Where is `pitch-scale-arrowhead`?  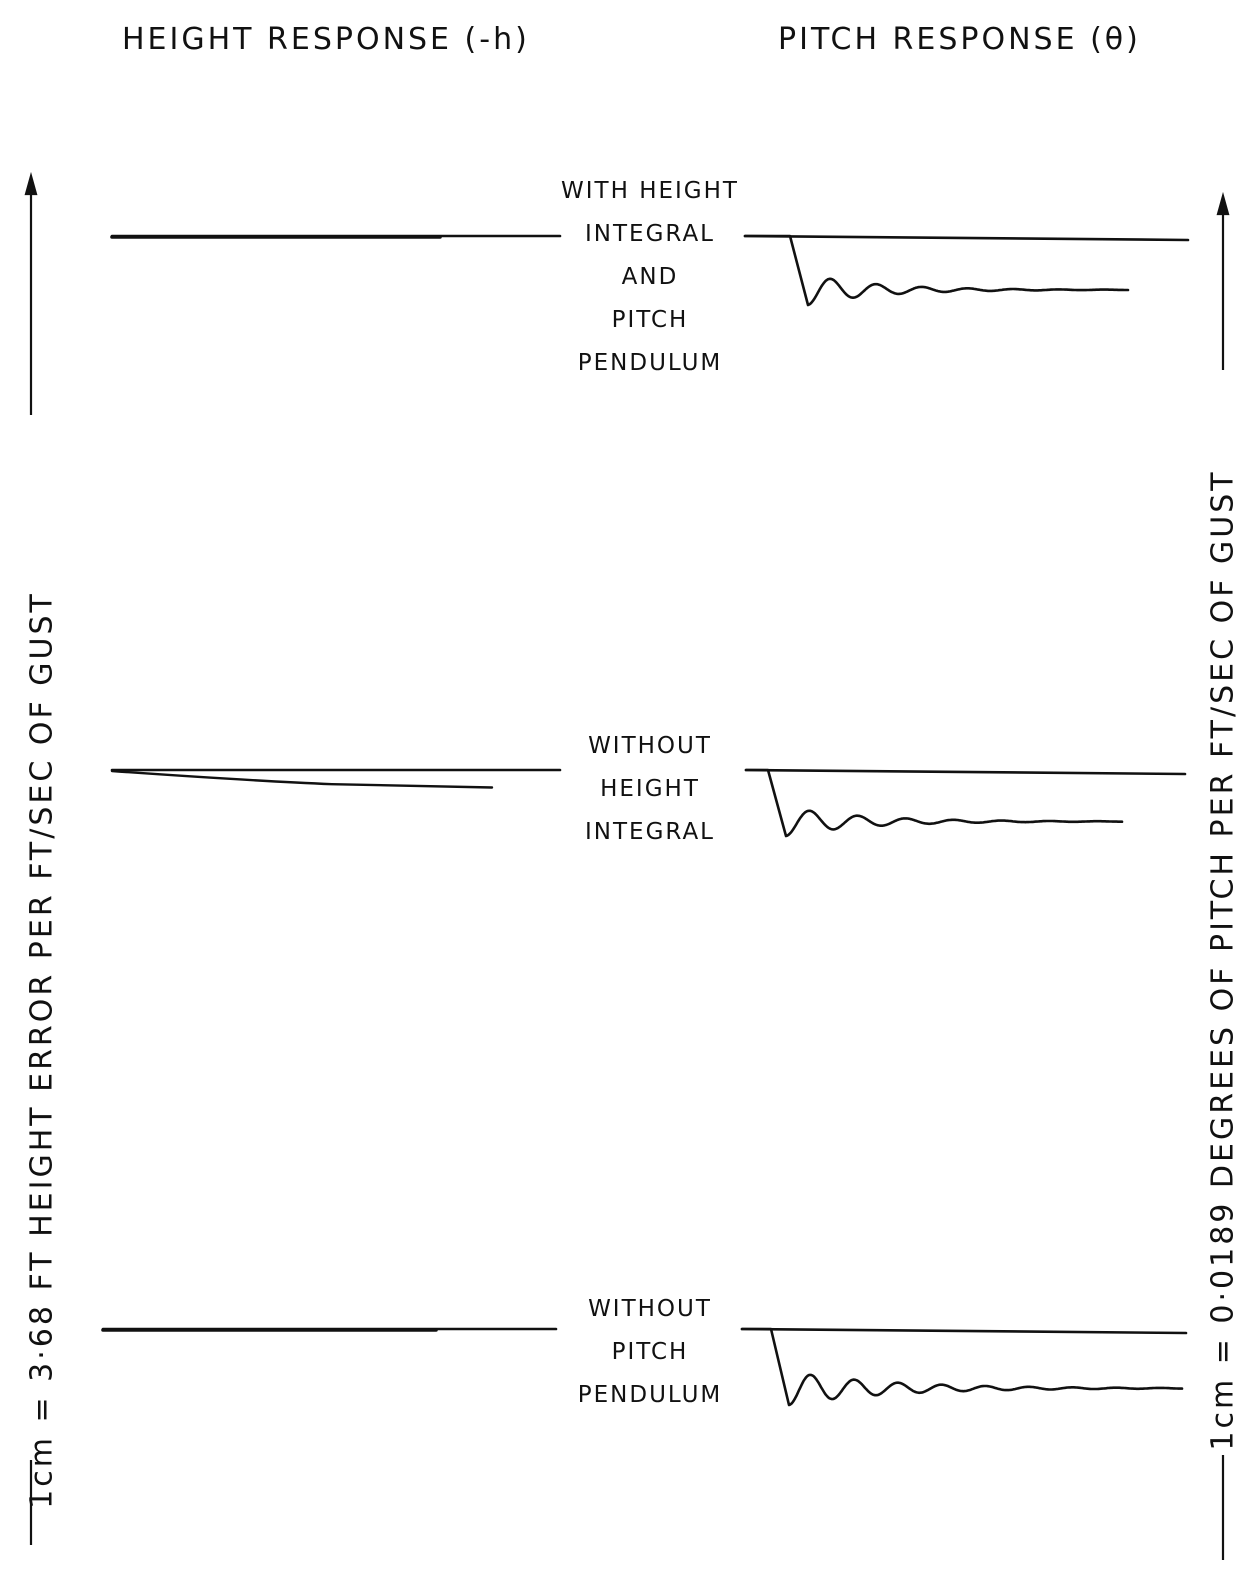
pitch-scale-arrowhead is located at coordinates (1223, 203).